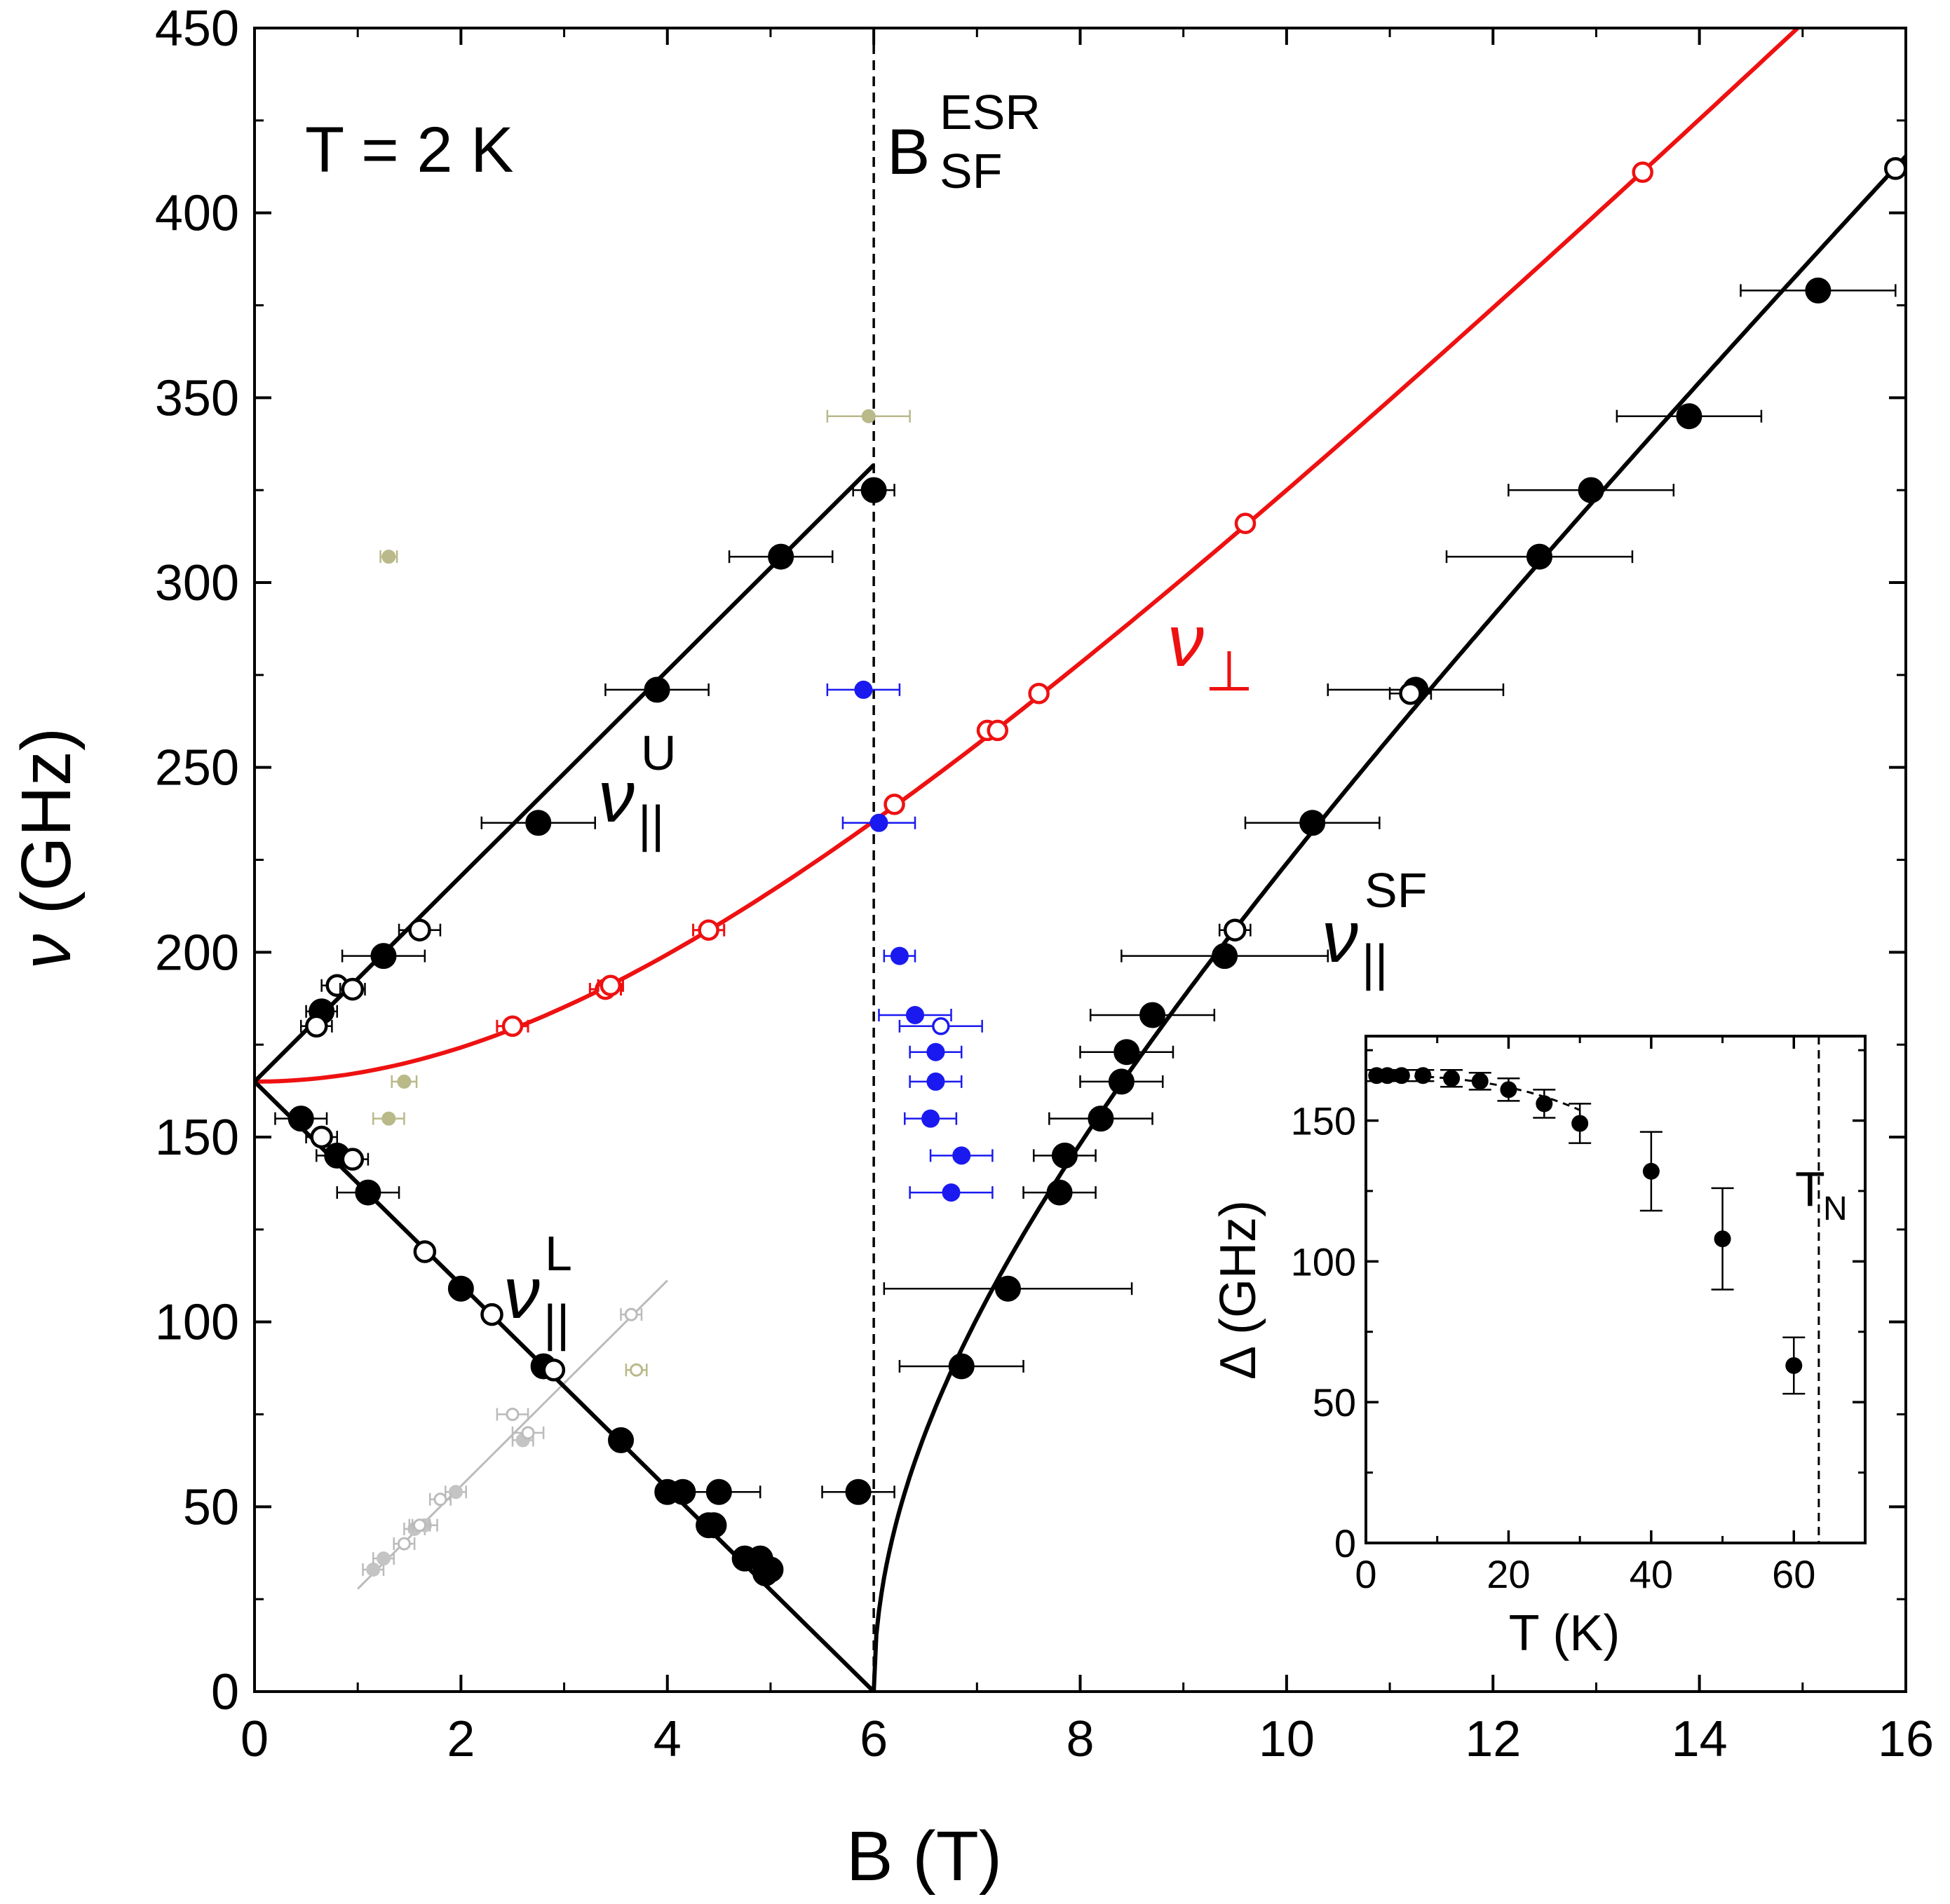  I want to click on x-tick-label: 12, so click(1493, 1739).